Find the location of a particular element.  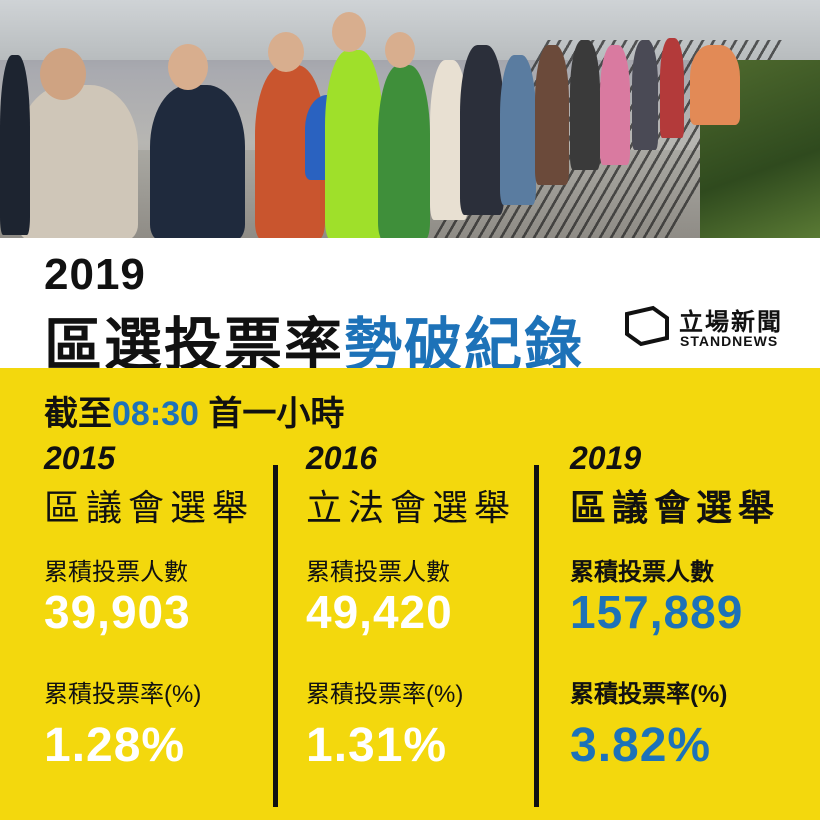

headline-highlight: 勢破紀錄 is located at coordinates (464, 345).